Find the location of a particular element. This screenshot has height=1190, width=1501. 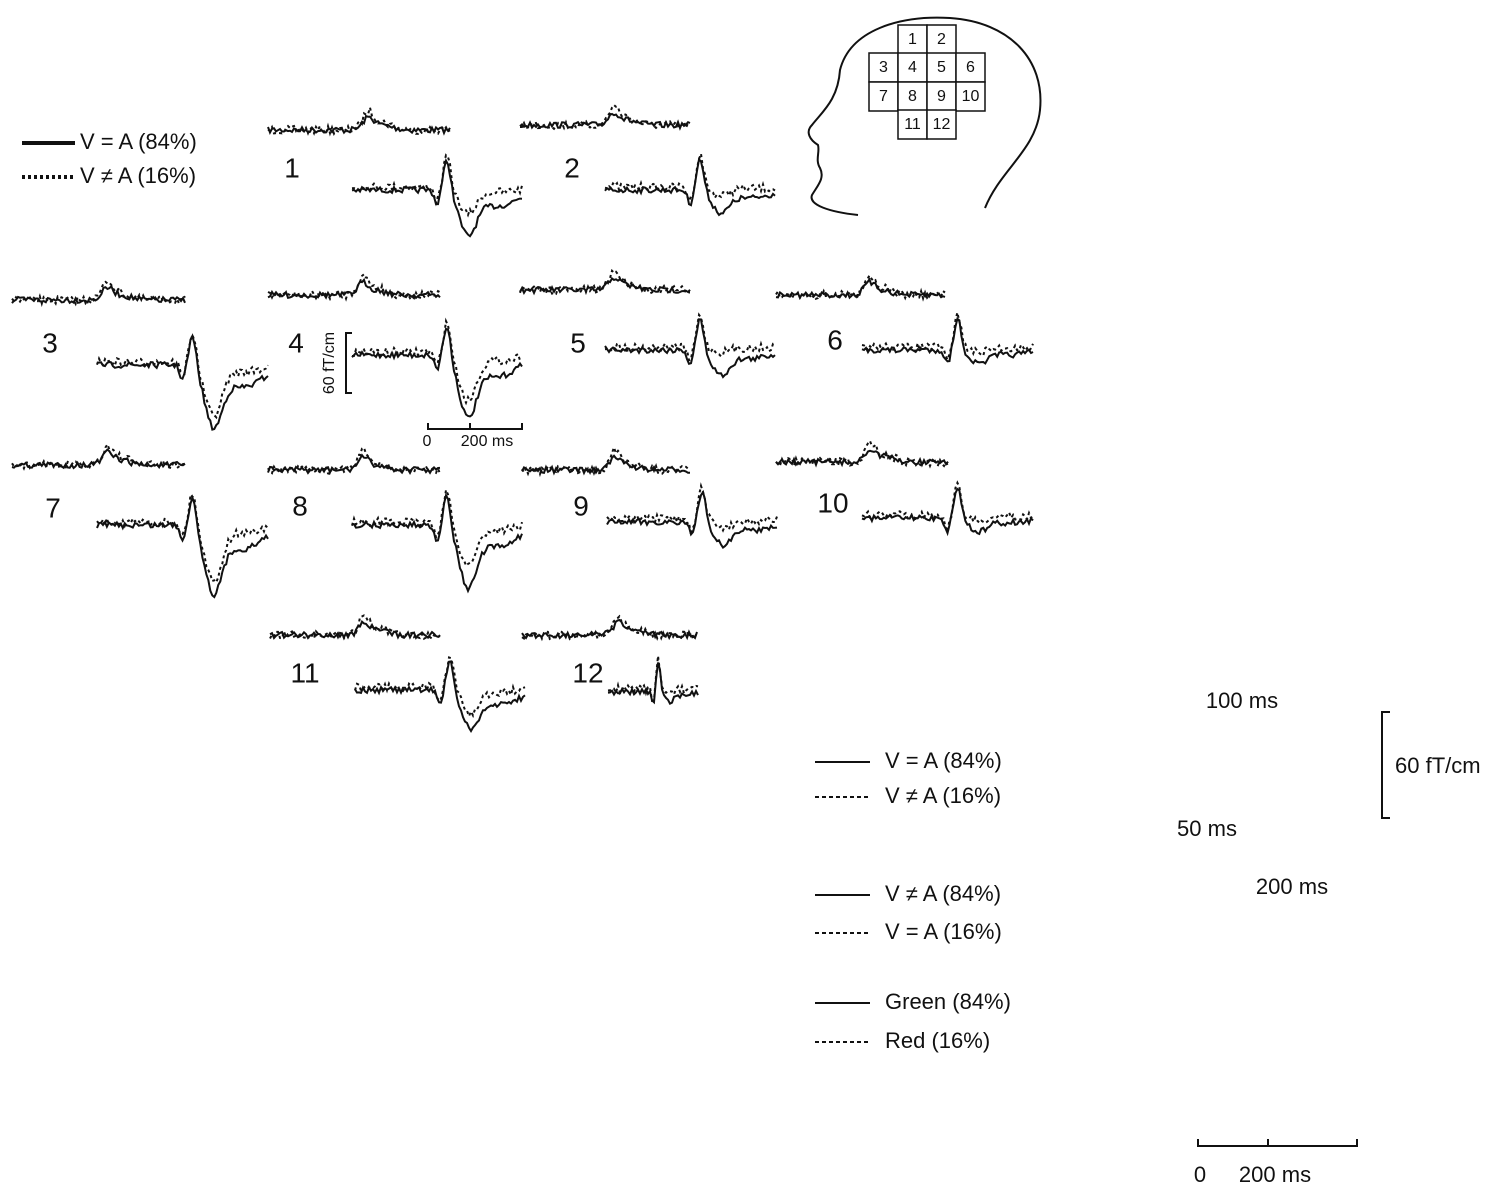

map-label: 12 is located at coordinates (942, 124).